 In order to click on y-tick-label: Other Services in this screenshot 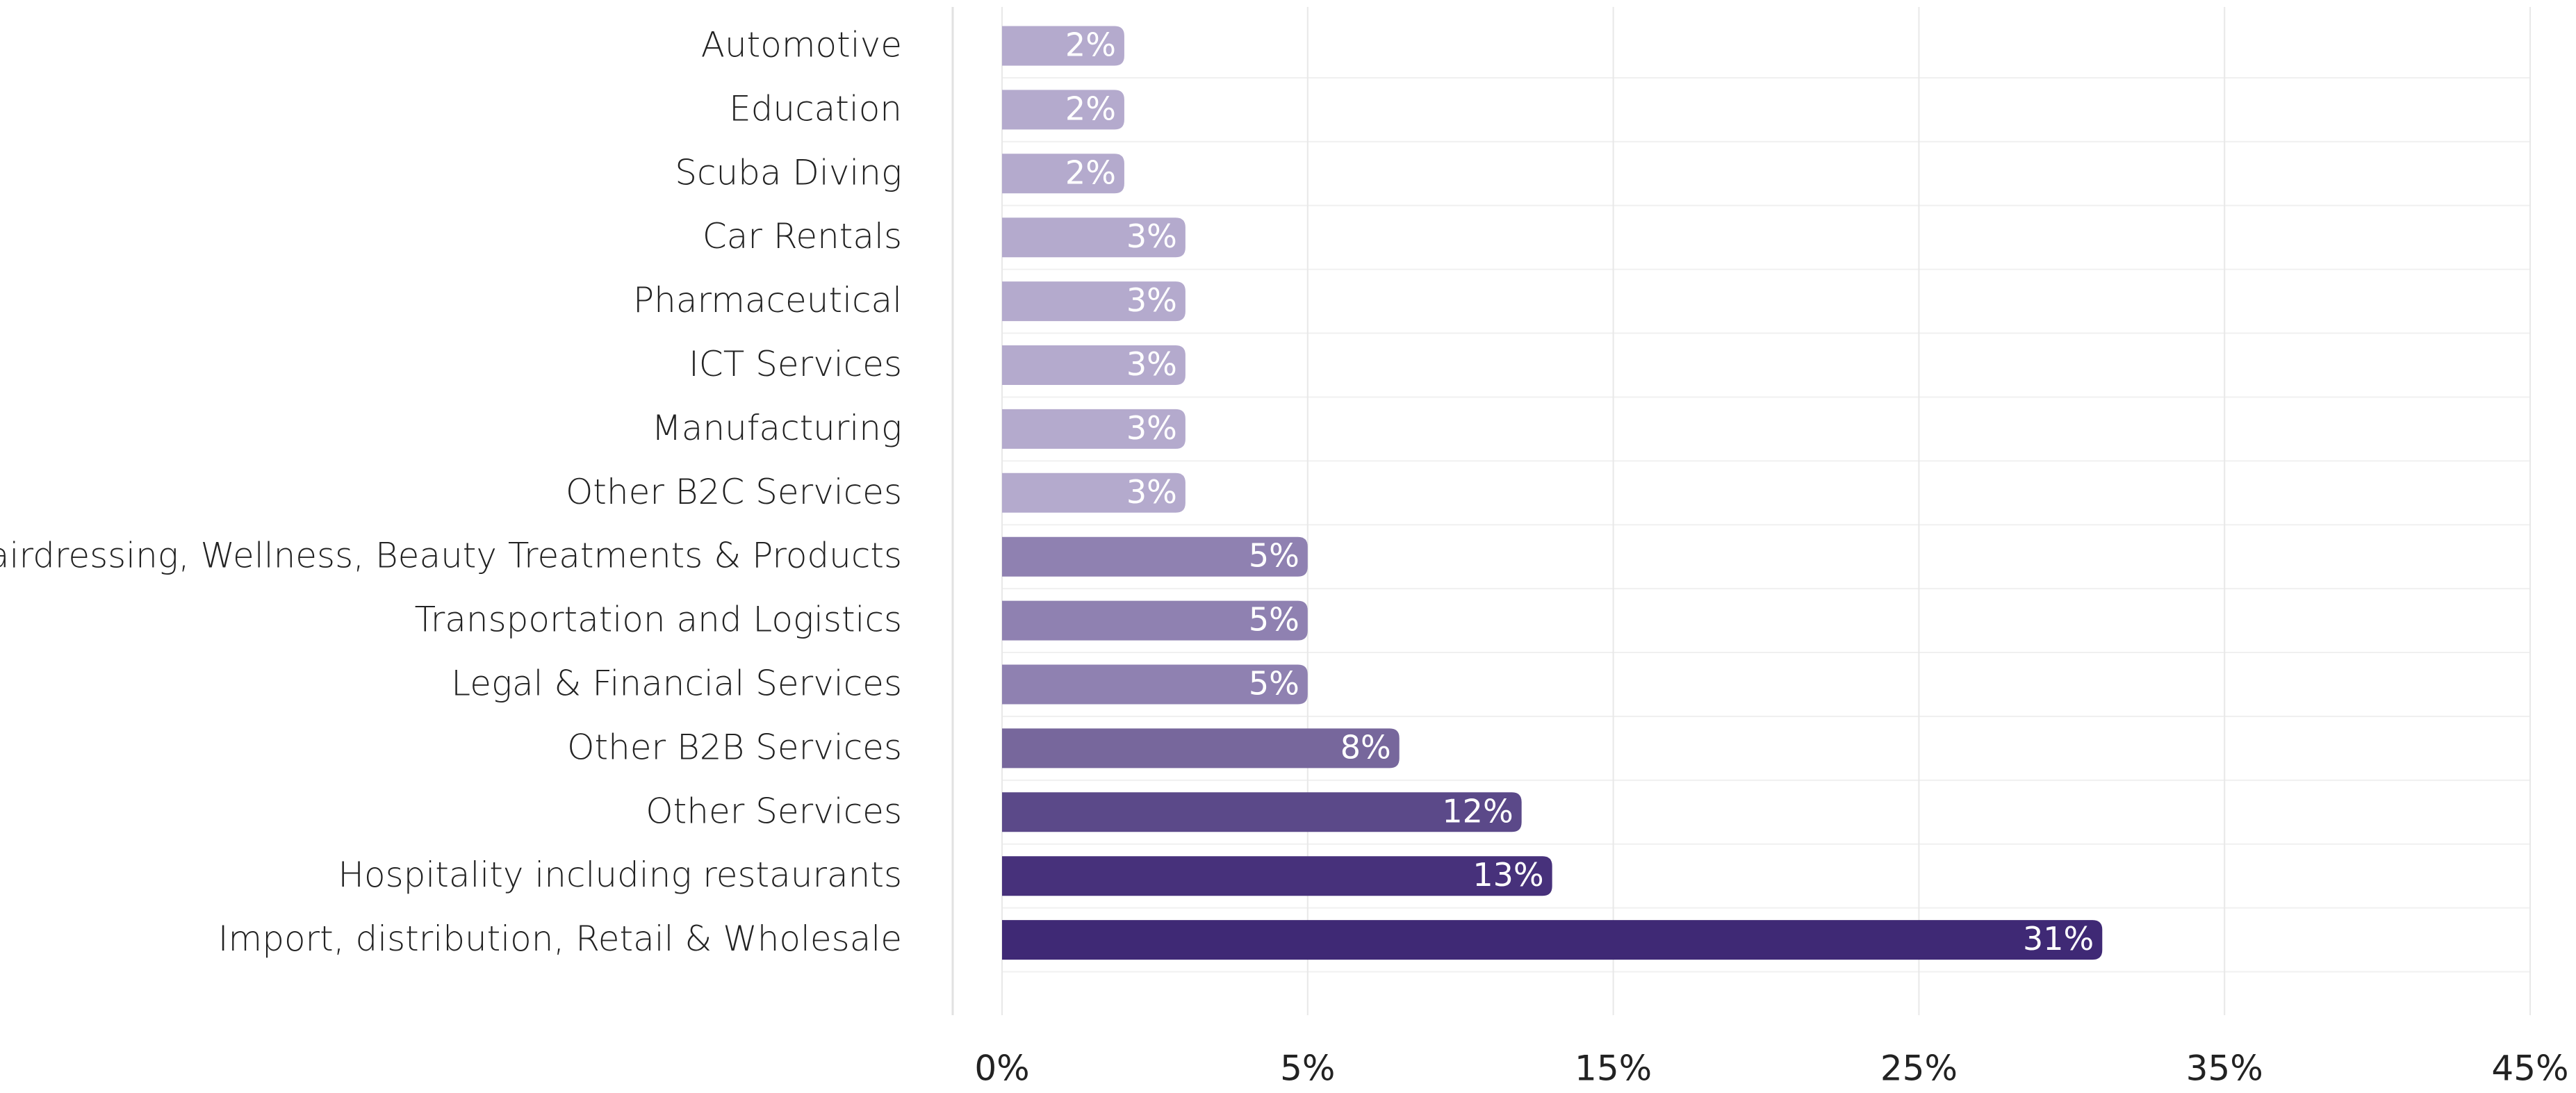, I will do `click(774, 811)`.